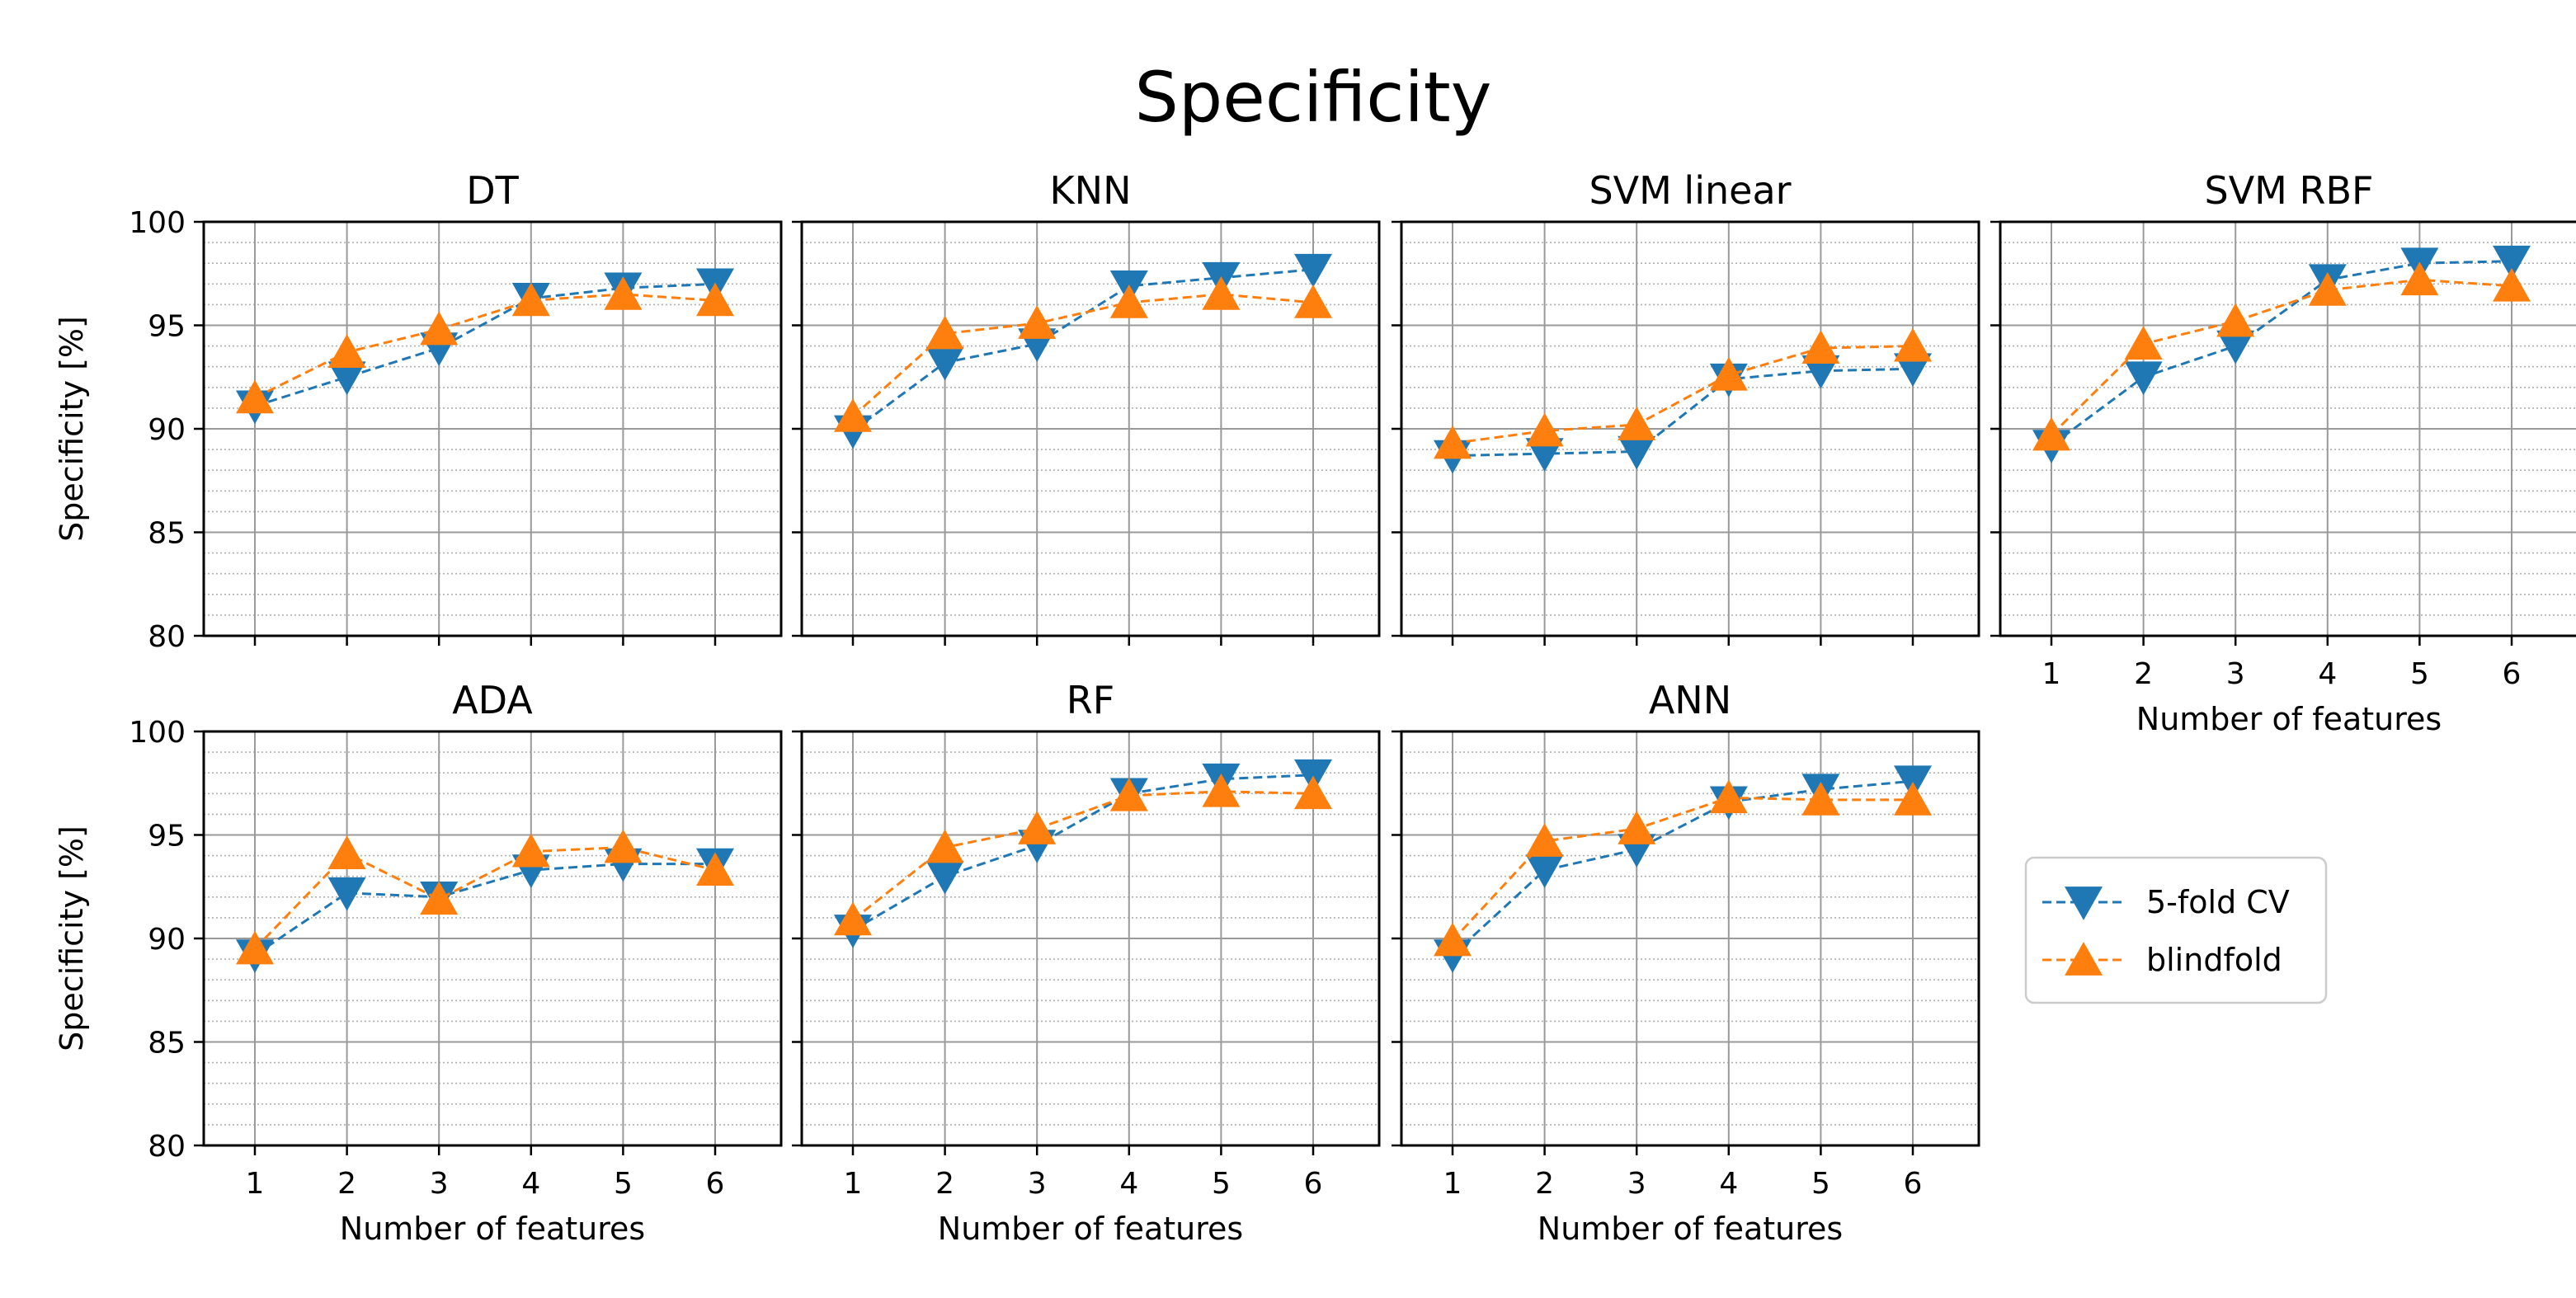 The width and height of the screenshot is (2576, 1298). I want to click on legend-marker-5-fold-cv, so click(2084, 903).